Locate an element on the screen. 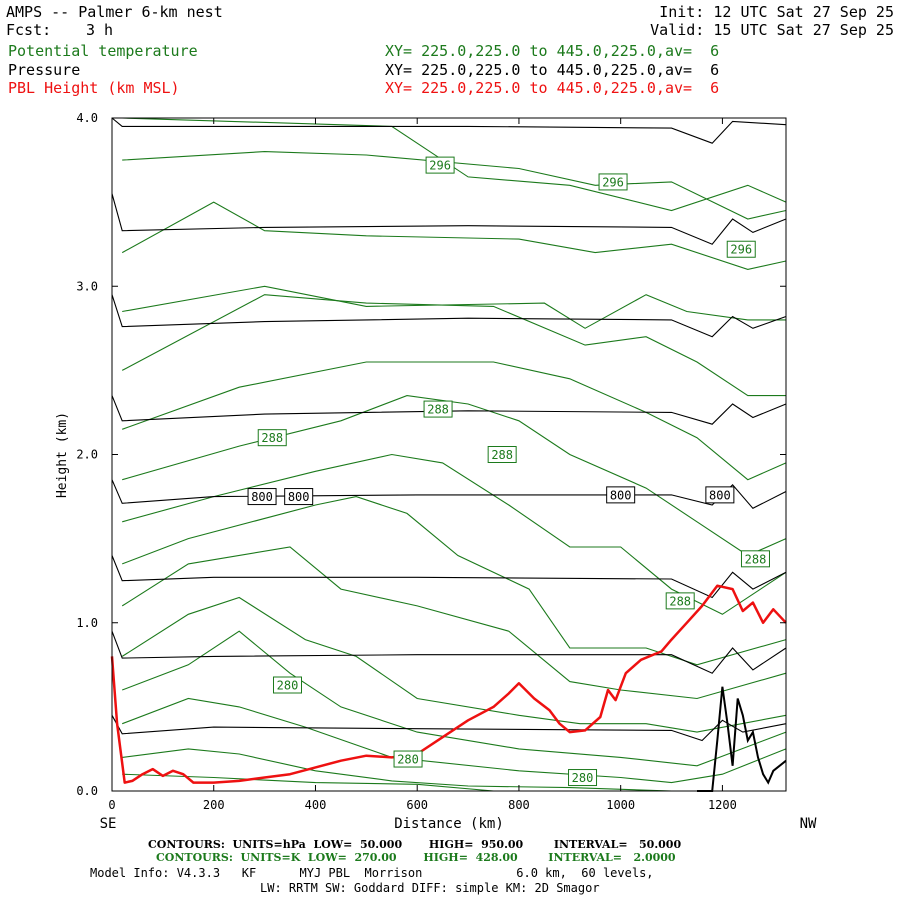 The height and width of the screenshot is (900, 900). y-tick-label: 4.0 is located at coordinates (87, 118).